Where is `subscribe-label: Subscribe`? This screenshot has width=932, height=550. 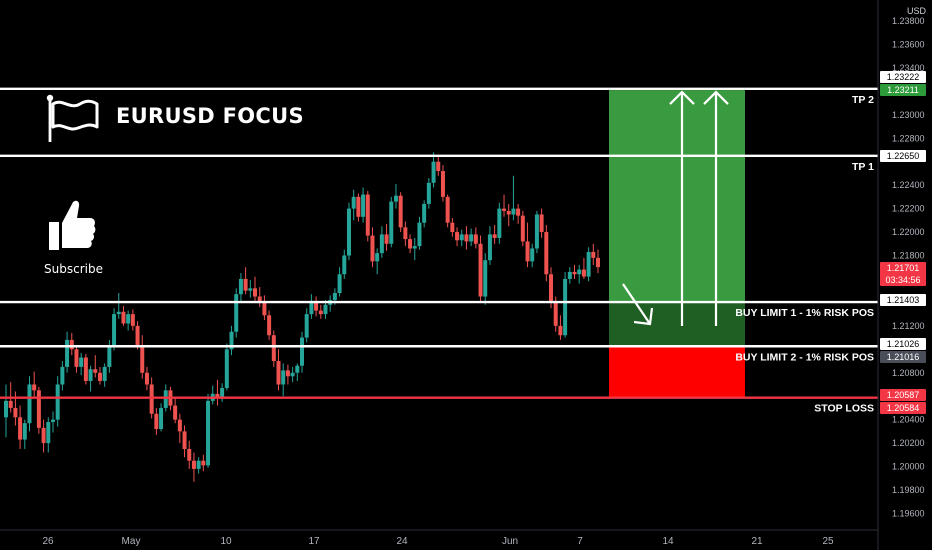
subscribe-label: Subscribe is located at coordinates (73, 269).